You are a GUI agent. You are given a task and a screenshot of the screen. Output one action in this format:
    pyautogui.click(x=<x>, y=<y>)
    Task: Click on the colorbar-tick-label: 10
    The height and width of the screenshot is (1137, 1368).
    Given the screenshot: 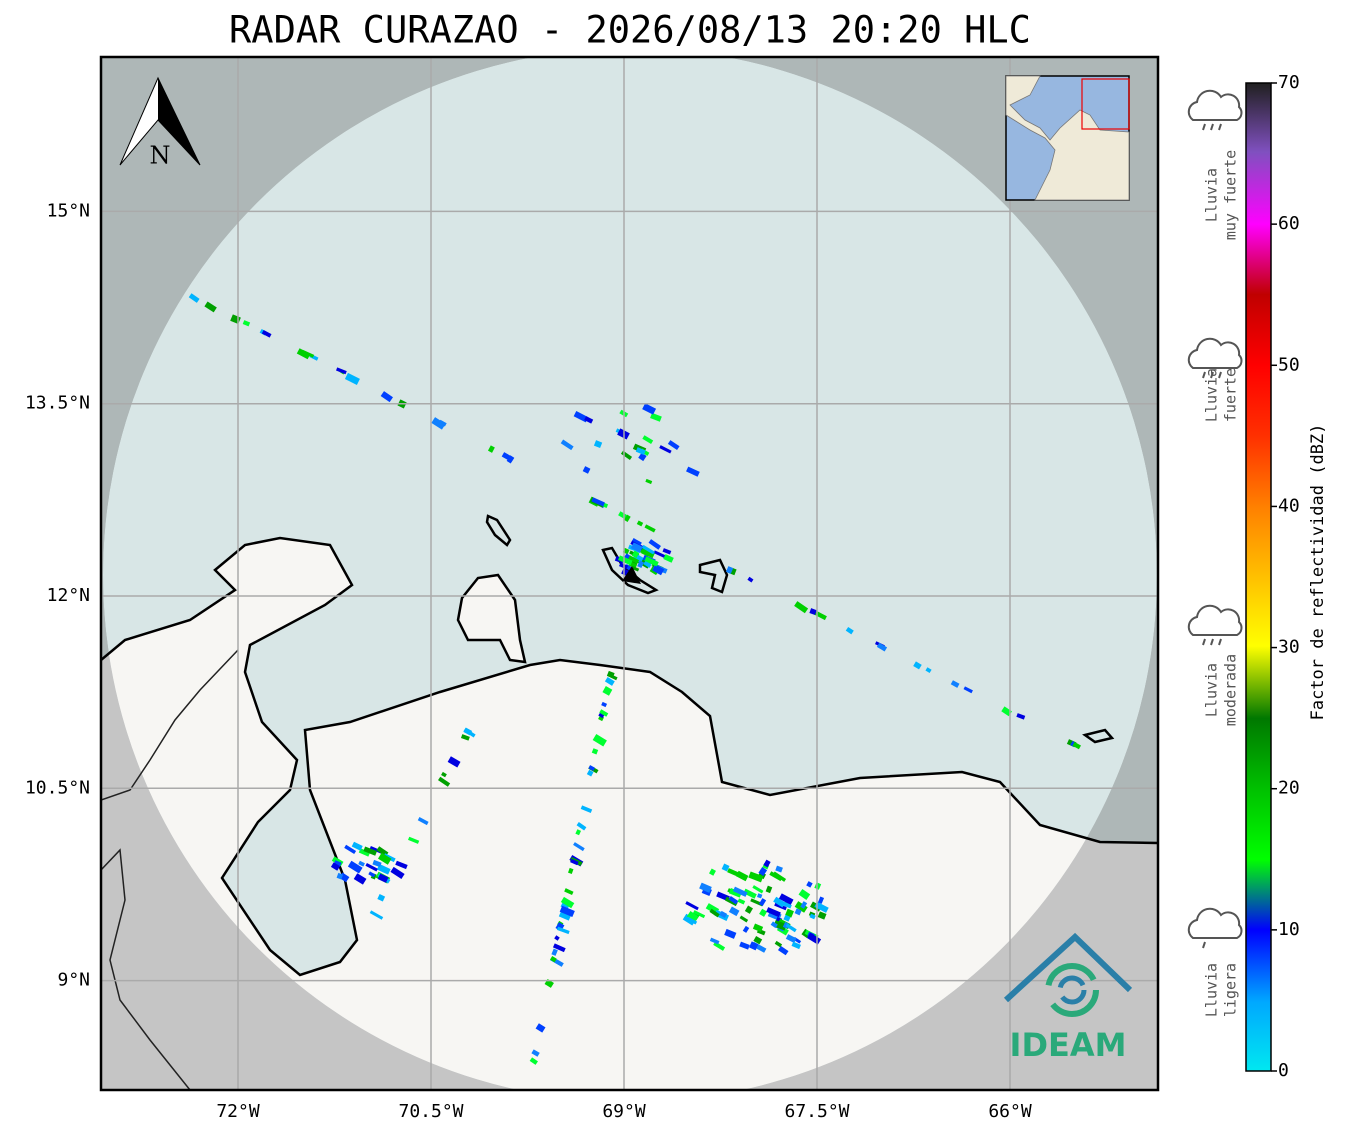 What is the action you would take?
    pyautogui.click(x=1289, y=929)
    